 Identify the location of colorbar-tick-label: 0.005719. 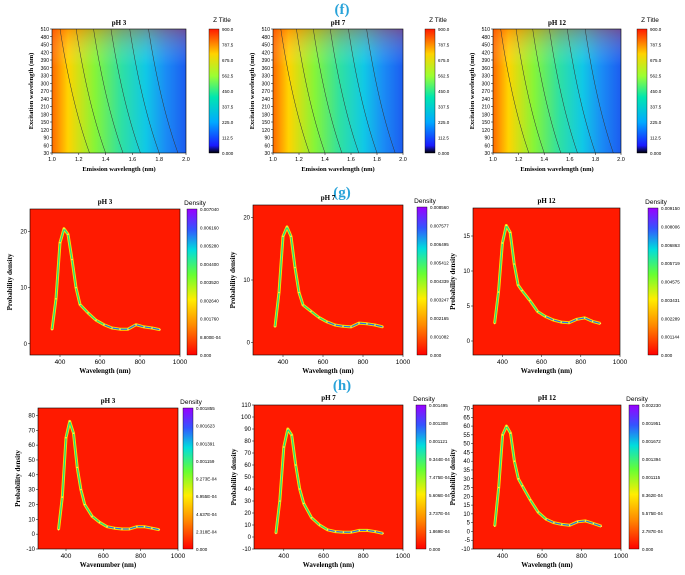
(670, 263).